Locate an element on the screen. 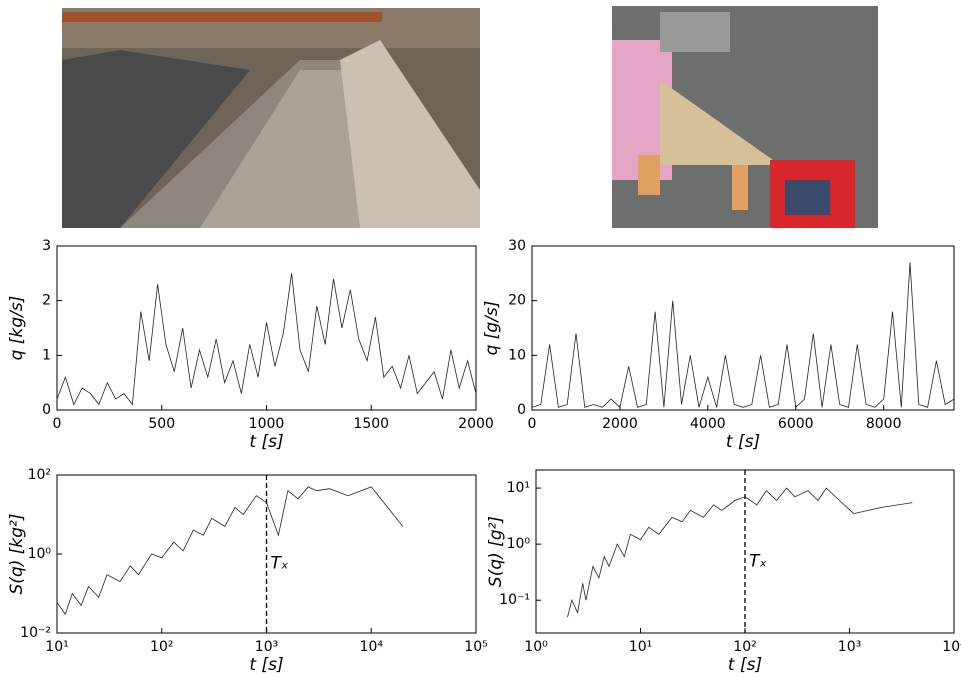 The width and height of the screenshot is (961, 677). hopper-photo is located at coordinates (745, 117).